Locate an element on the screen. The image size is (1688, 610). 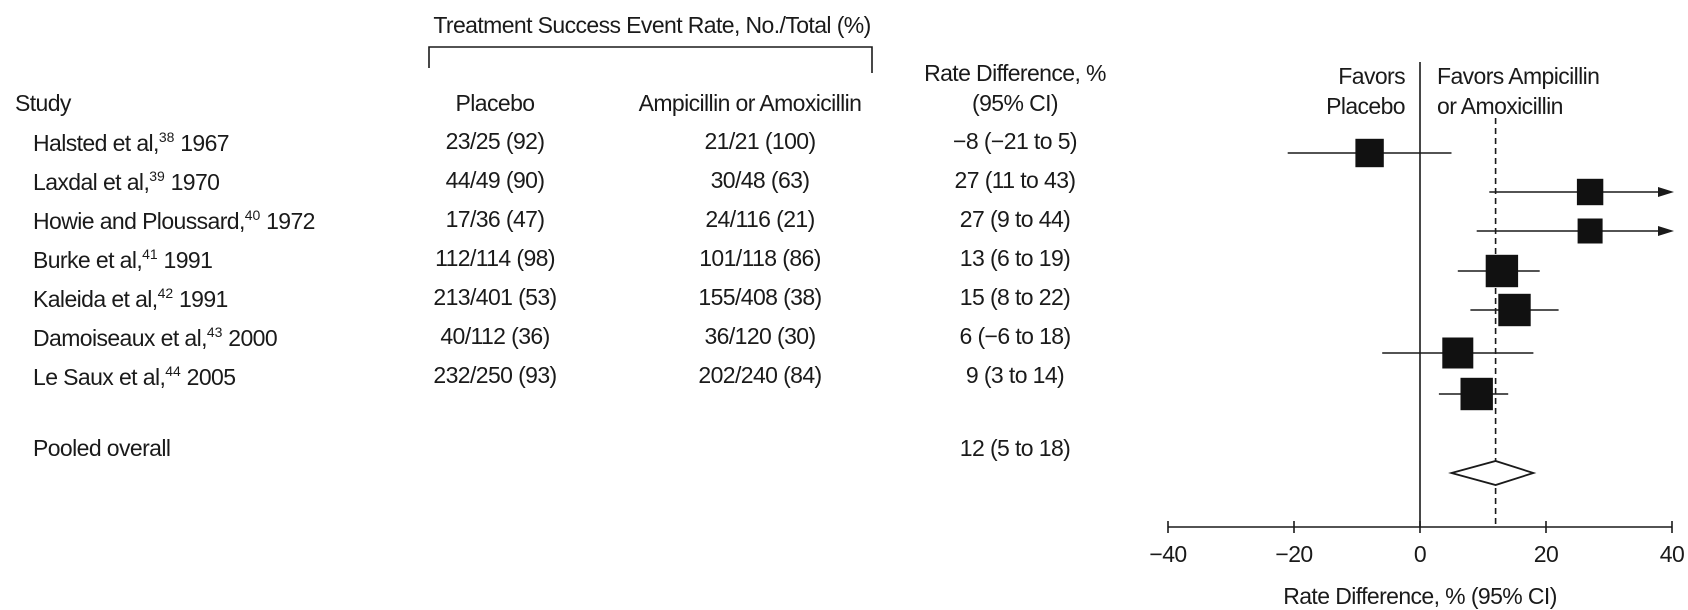
study-name: Kaleida et al,42 1991 is located at coordinates (130, 298).